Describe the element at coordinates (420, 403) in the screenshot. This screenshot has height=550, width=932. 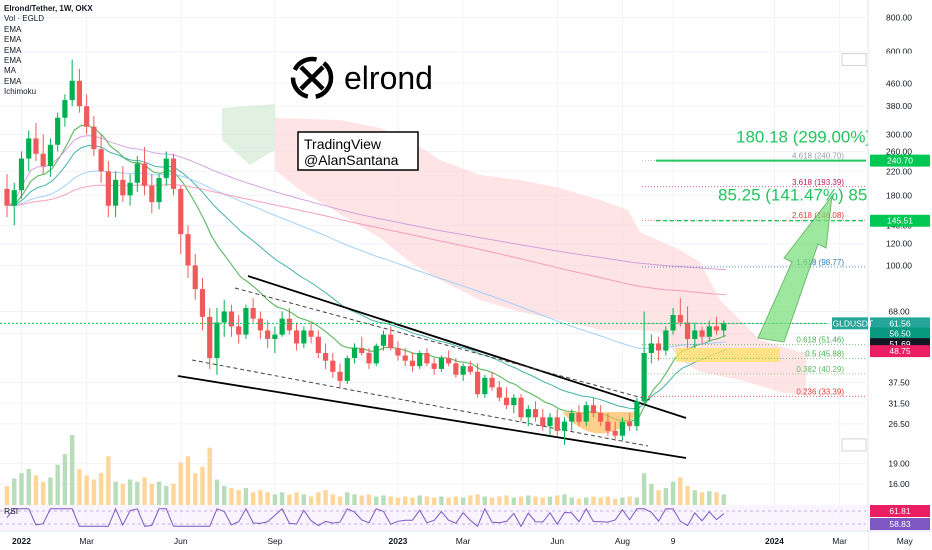
I see `wedge-dashed-lower` at that location.